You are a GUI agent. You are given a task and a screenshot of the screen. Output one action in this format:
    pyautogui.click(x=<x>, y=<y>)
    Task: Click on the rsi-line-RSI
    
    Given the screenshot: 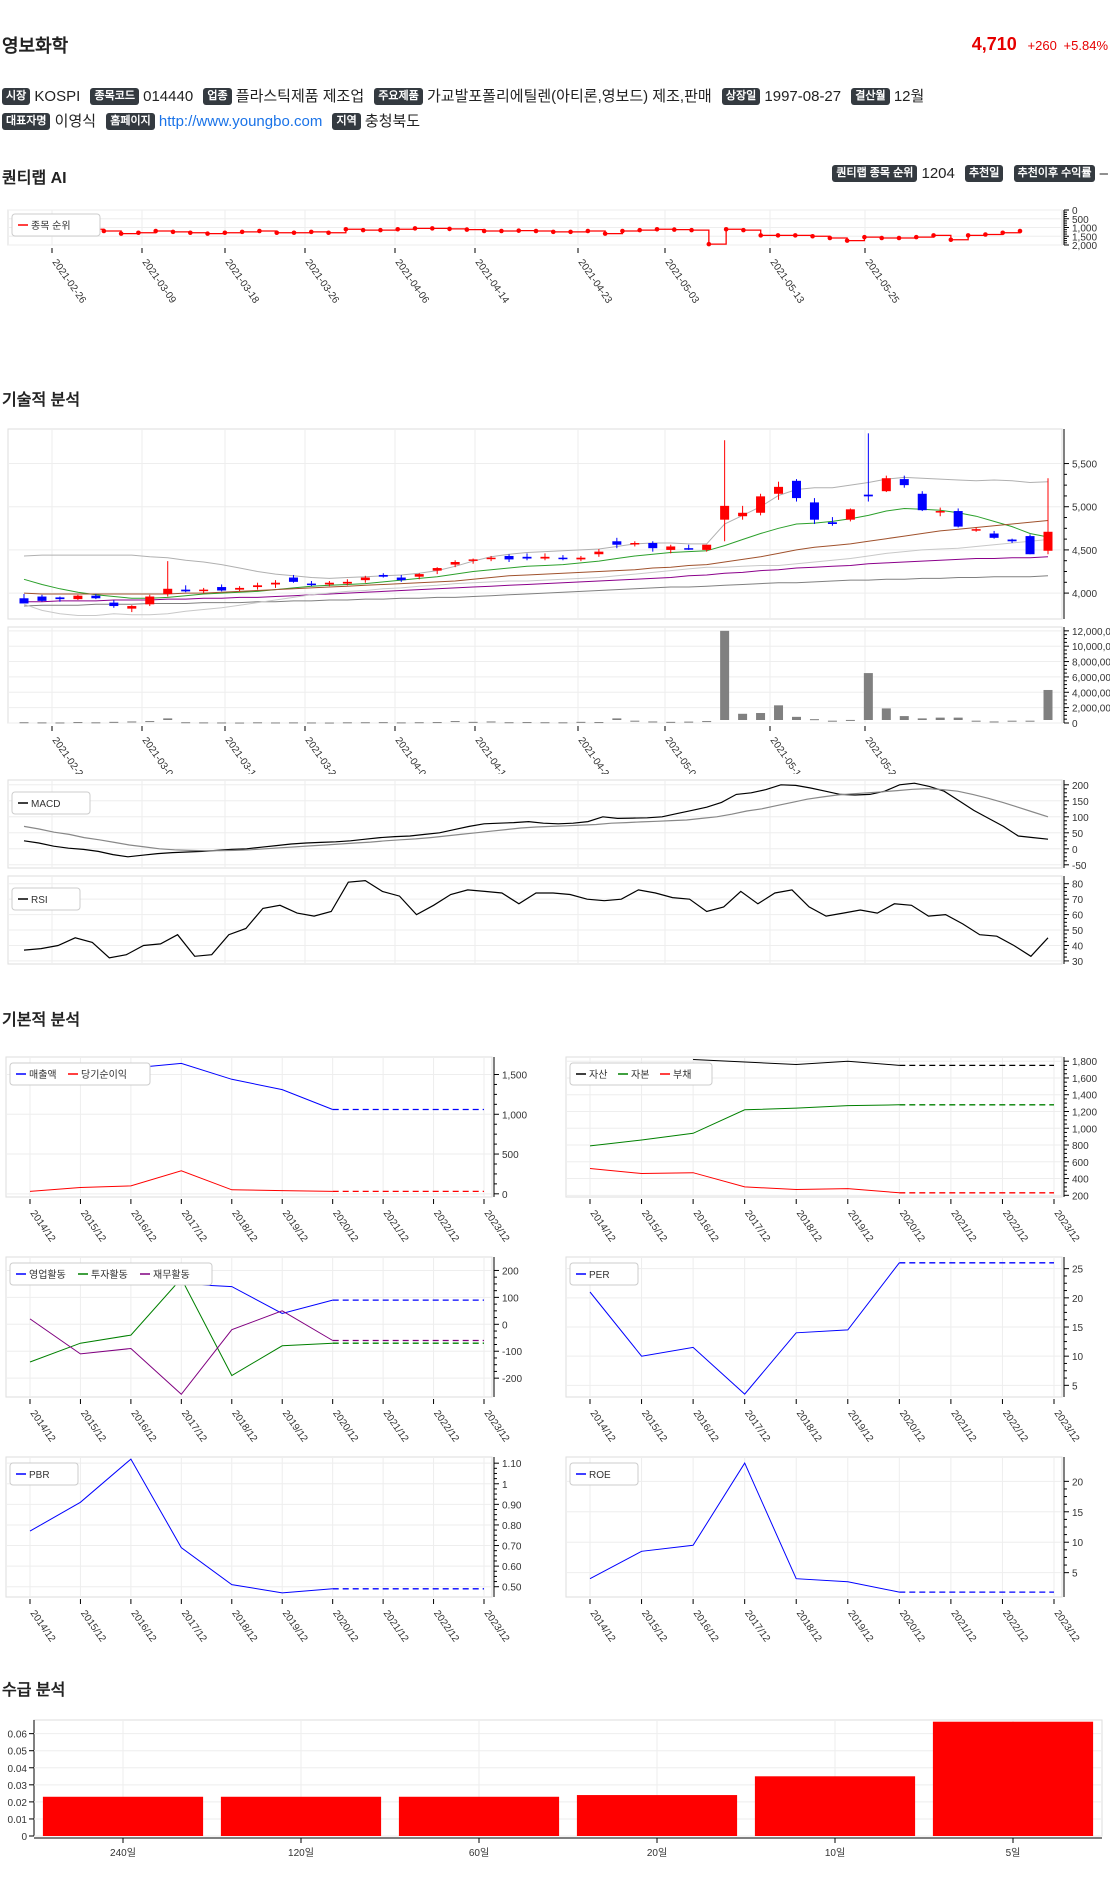 What is the action you would take?
    pyautogui.click(x=536, y=919)
    